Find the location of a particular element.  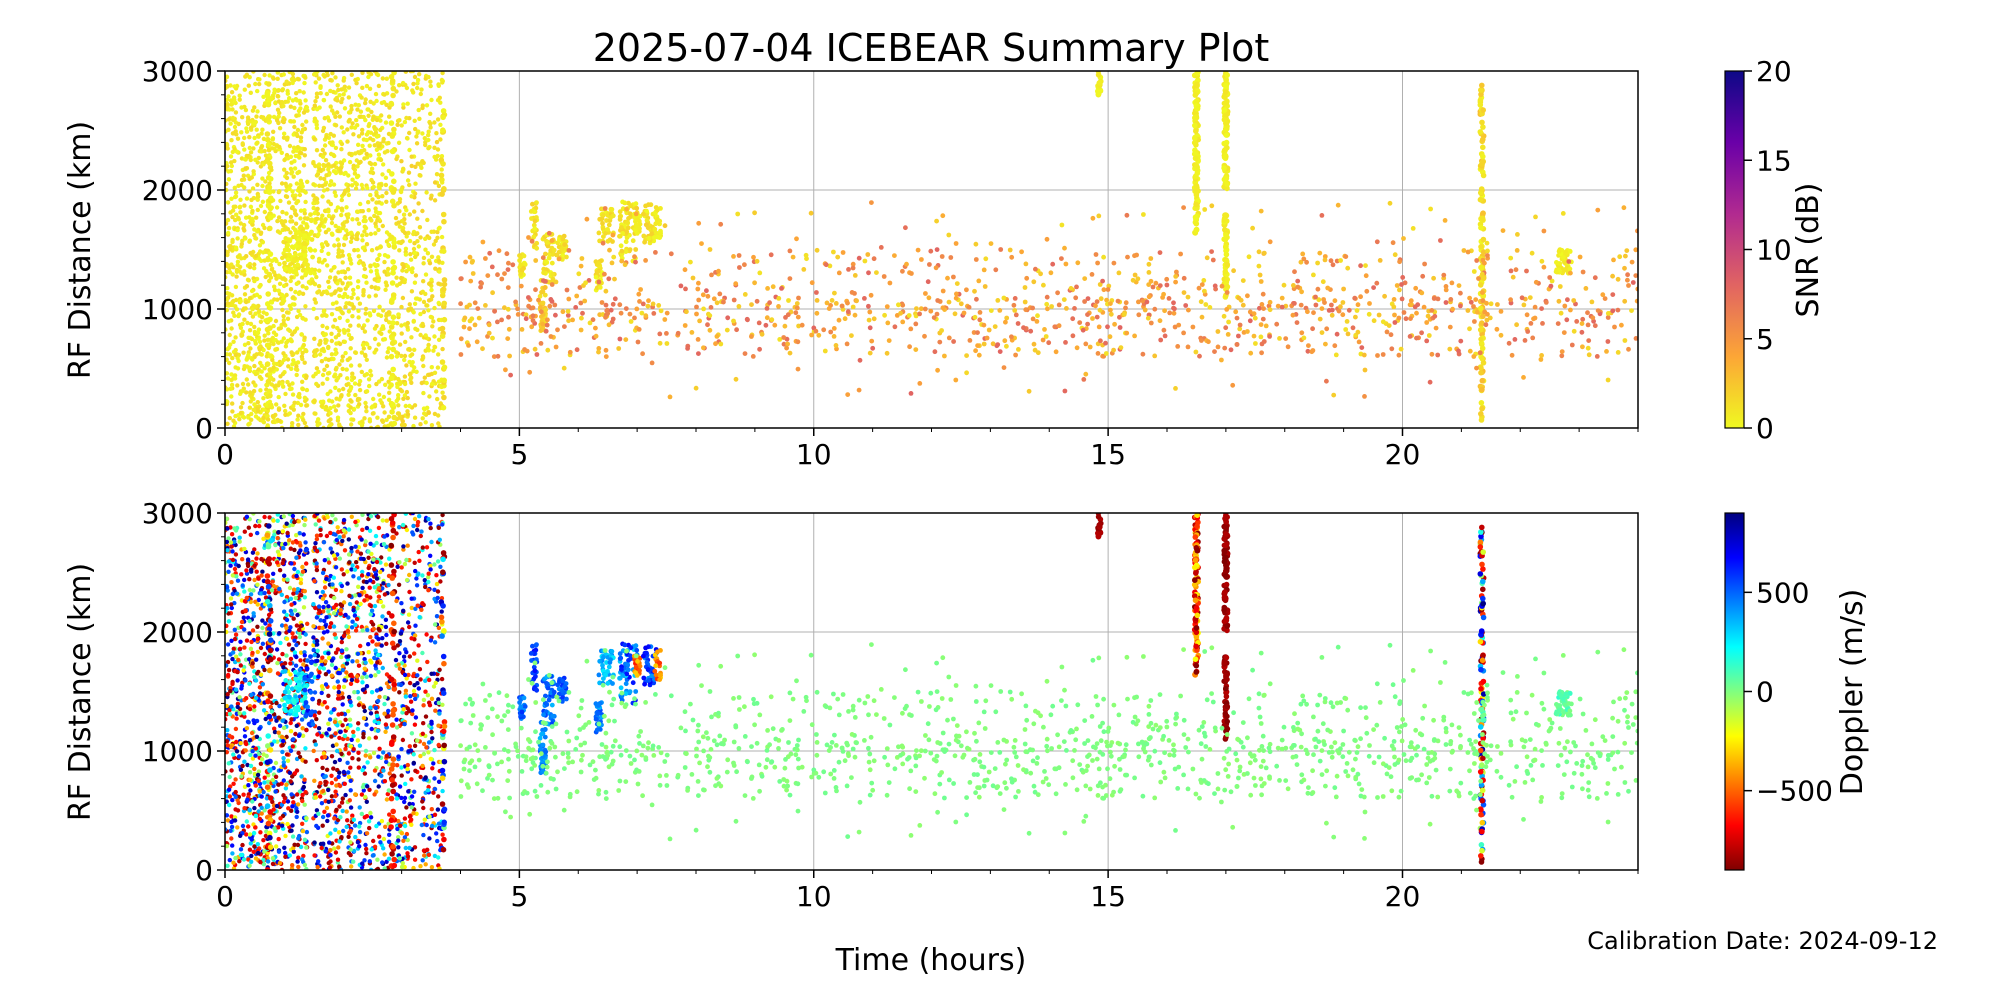

snr-panel-x-tick-label: 0 is located at coordinates (225, 454).